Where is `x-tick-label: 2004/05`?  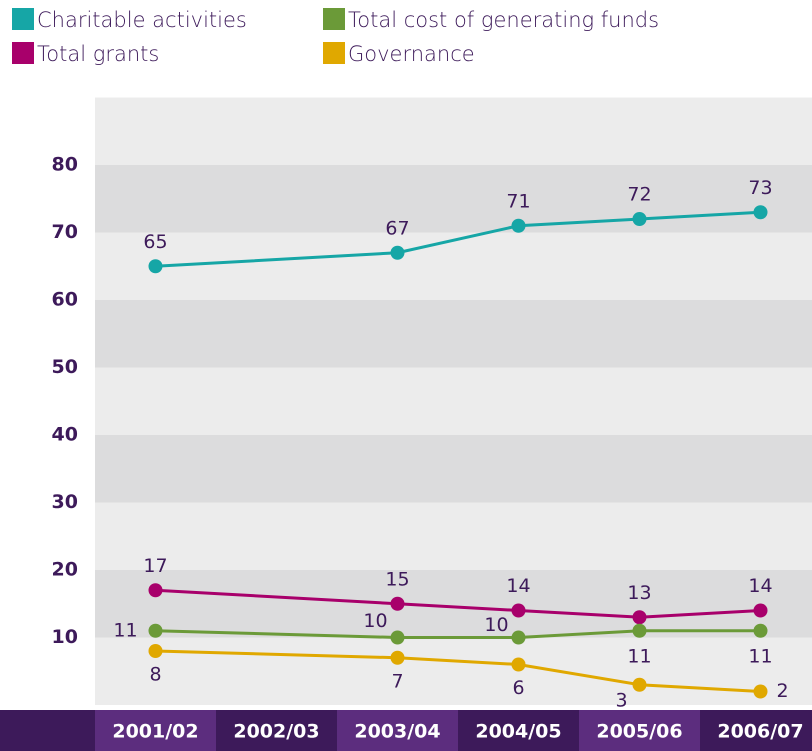
x-tick-label: 2004/05 is located at coordinates (518, 732).